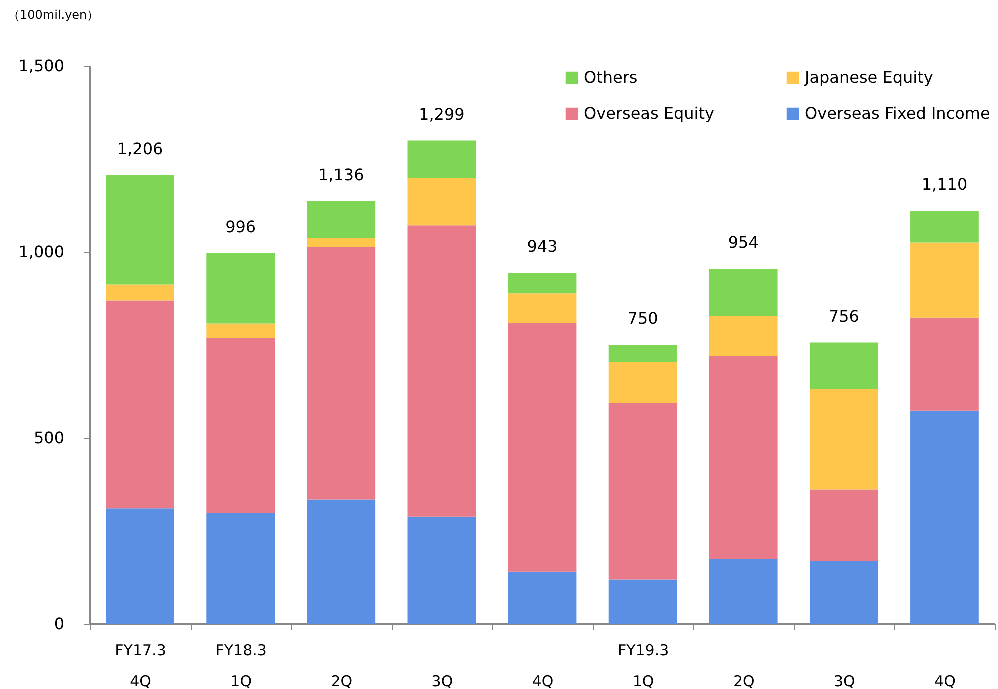 The width and height of the screenshot is (998, 689). What do you see at coordinates (844, 316) in the screenshot?
I see `total-label: 756` at bounding box center [844, 316].